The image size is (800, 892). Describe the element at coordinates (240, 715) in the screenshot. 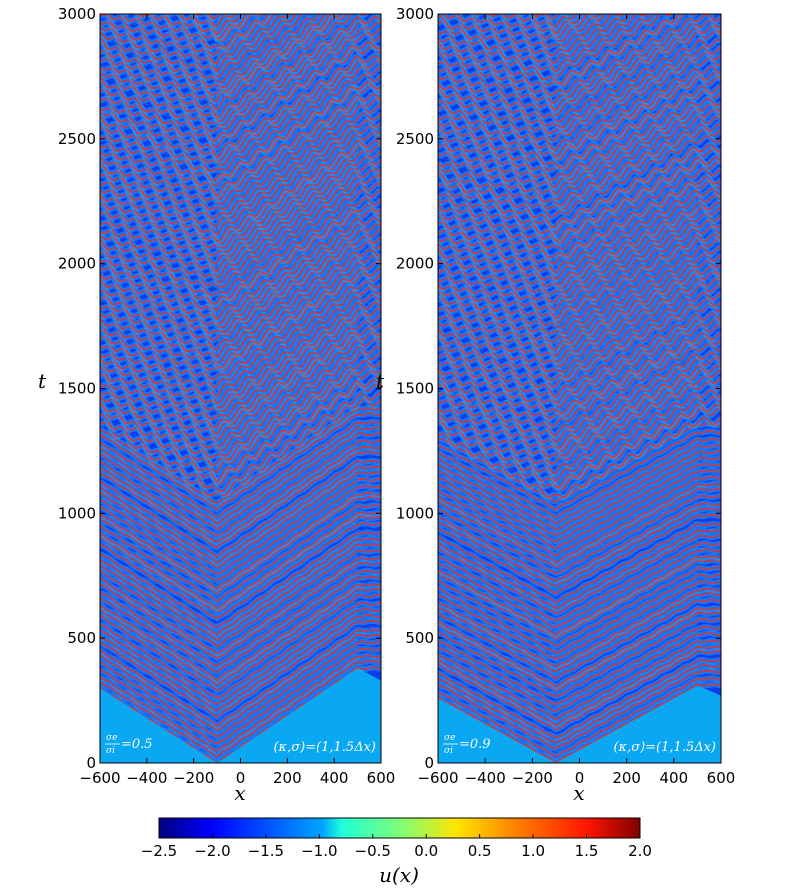

I see `initial-front-left` at that location.